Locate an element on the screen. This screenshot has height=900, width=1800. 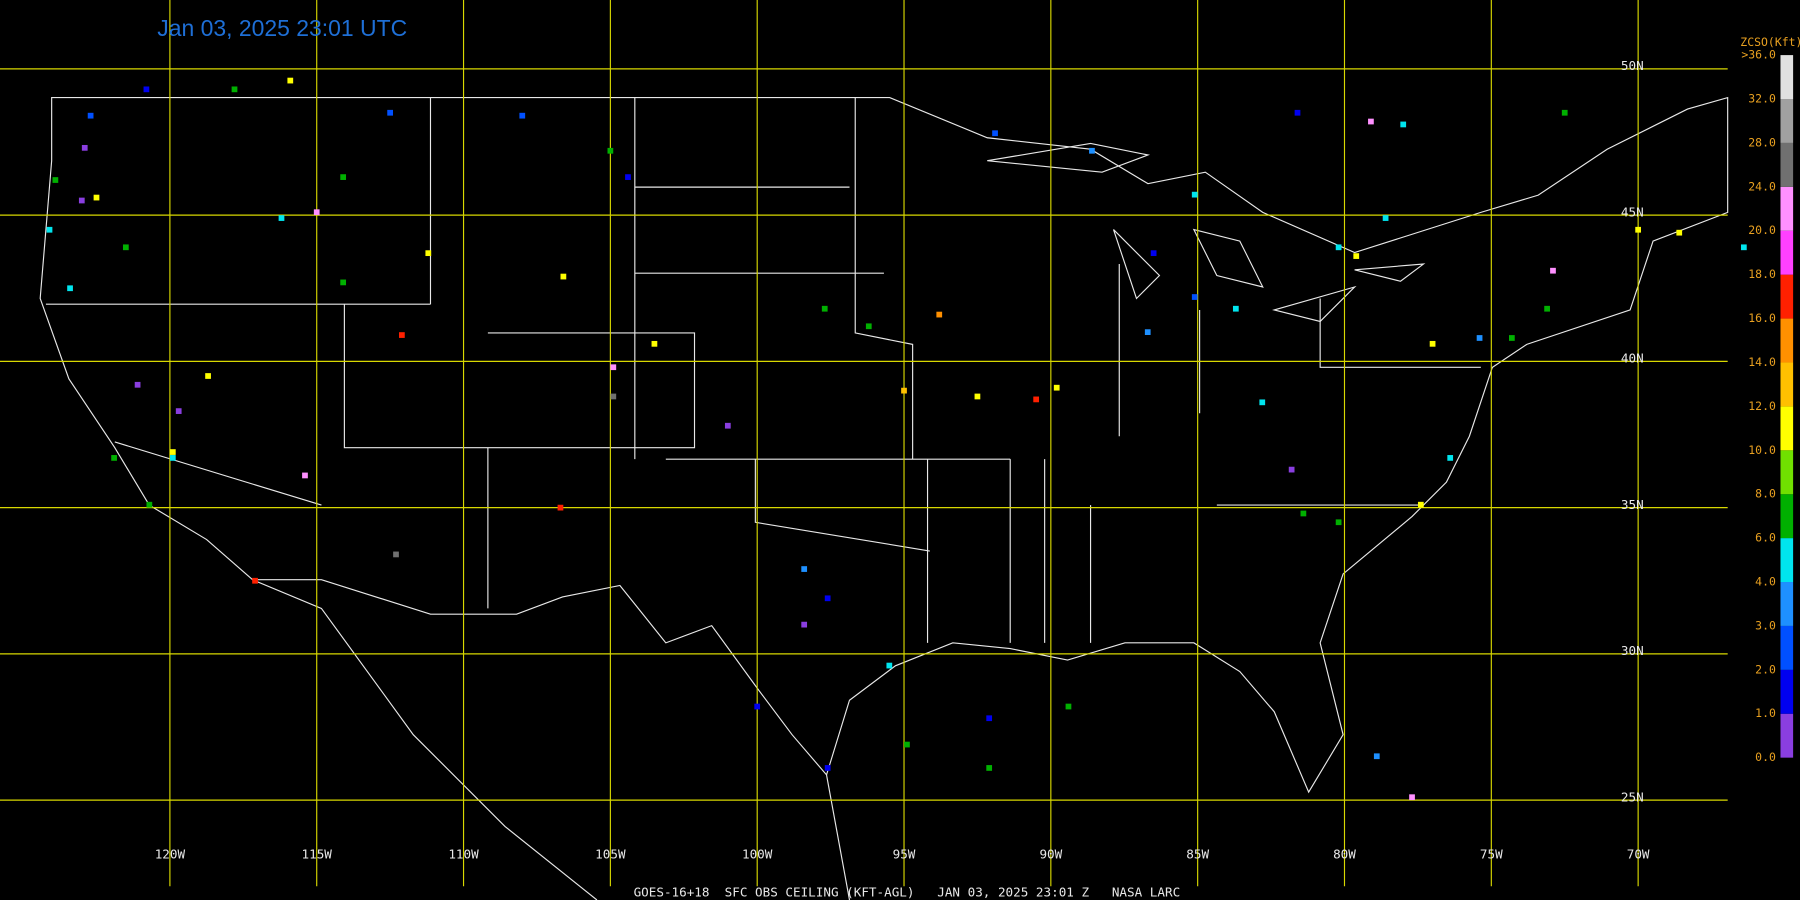
legend-label: 16.0 is located at coordinates (1762, 318).